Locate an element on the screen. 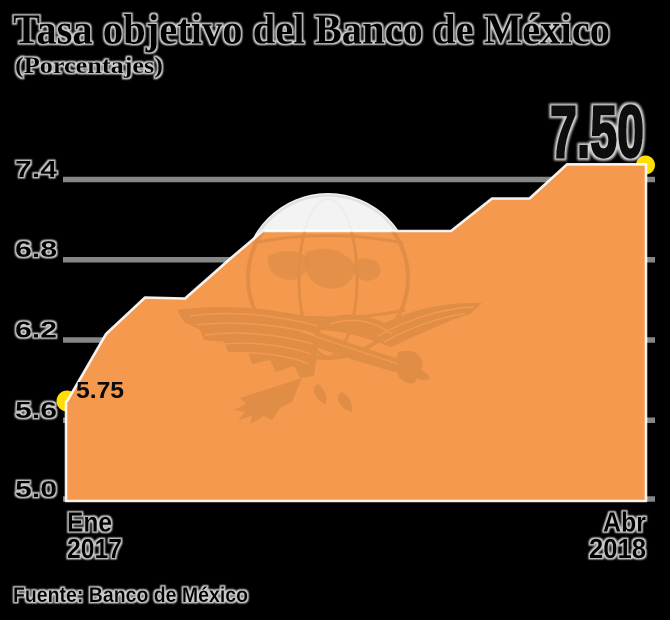  svg-text: 6.2 is located at coordinates (36, 330).